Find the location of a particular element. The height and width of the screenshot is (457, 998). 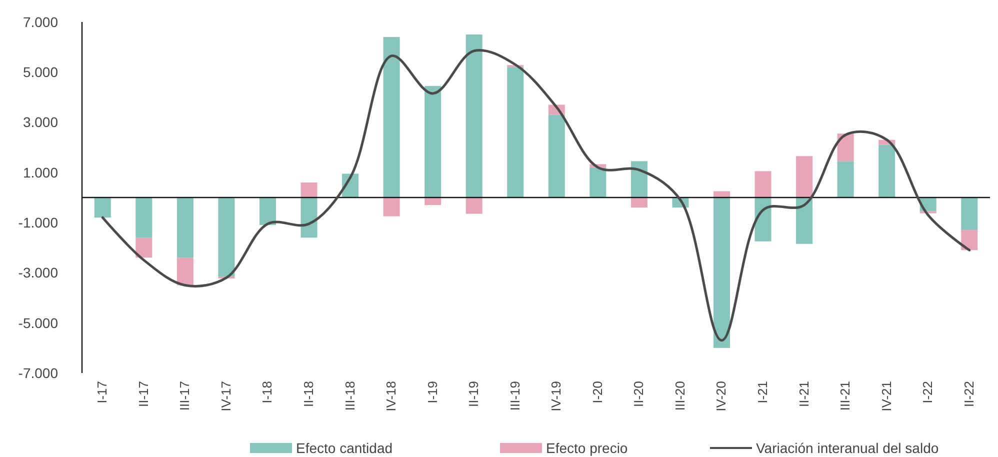

legend-label: Variación interanual del saldo is located at coordinates (847, 448).